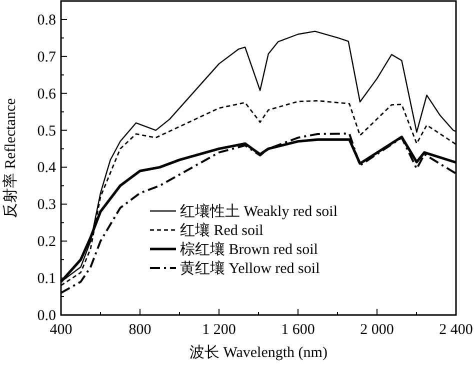 The image size is (474, 365). I want to click on x-tick-label: 400, so click(61, 330).